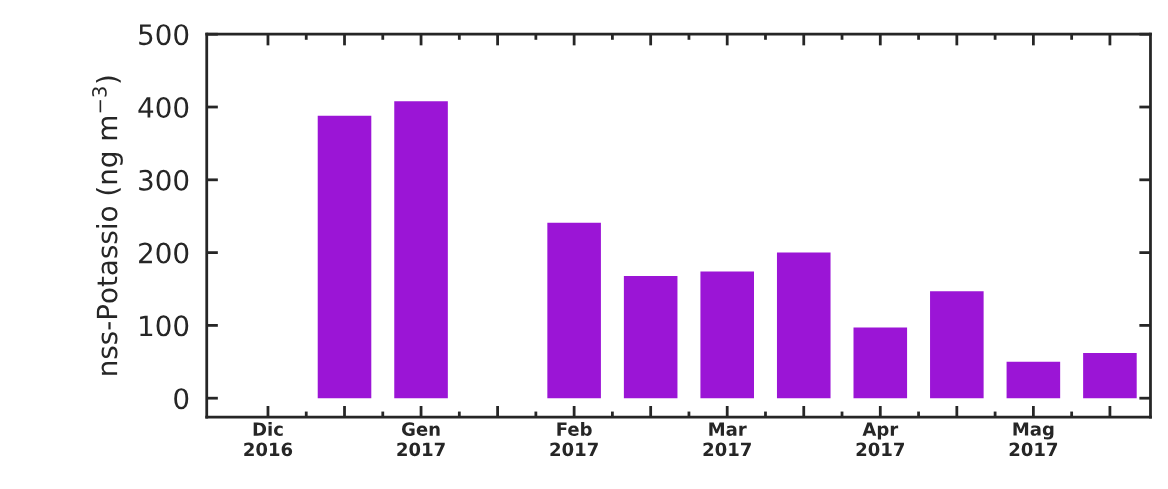 The image size is (1168, 489). What do you see at coordinates (574, 439) in the screenshot?
I see `x-tick-label: Feb 2017` at bounding box center [574, 439].